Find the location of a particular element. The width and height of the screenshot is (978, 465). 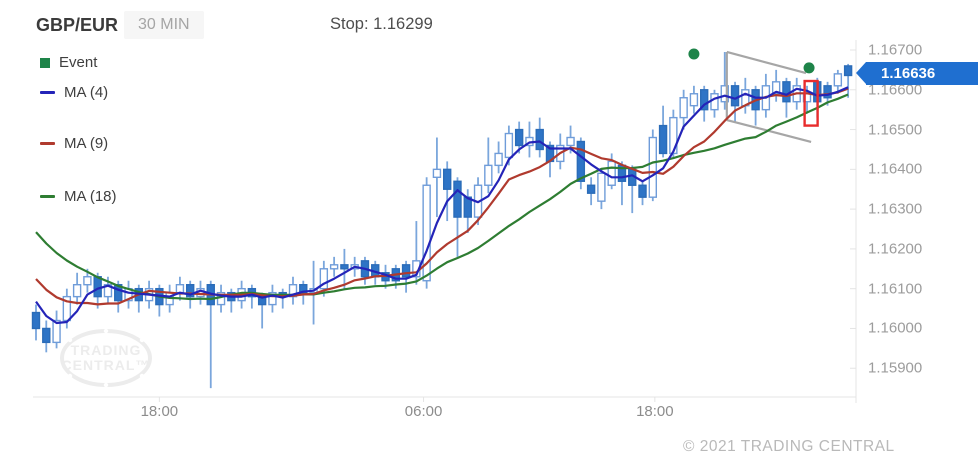

stop-level-label: Stop: 1.16299 is located at coordinates (381, 24).